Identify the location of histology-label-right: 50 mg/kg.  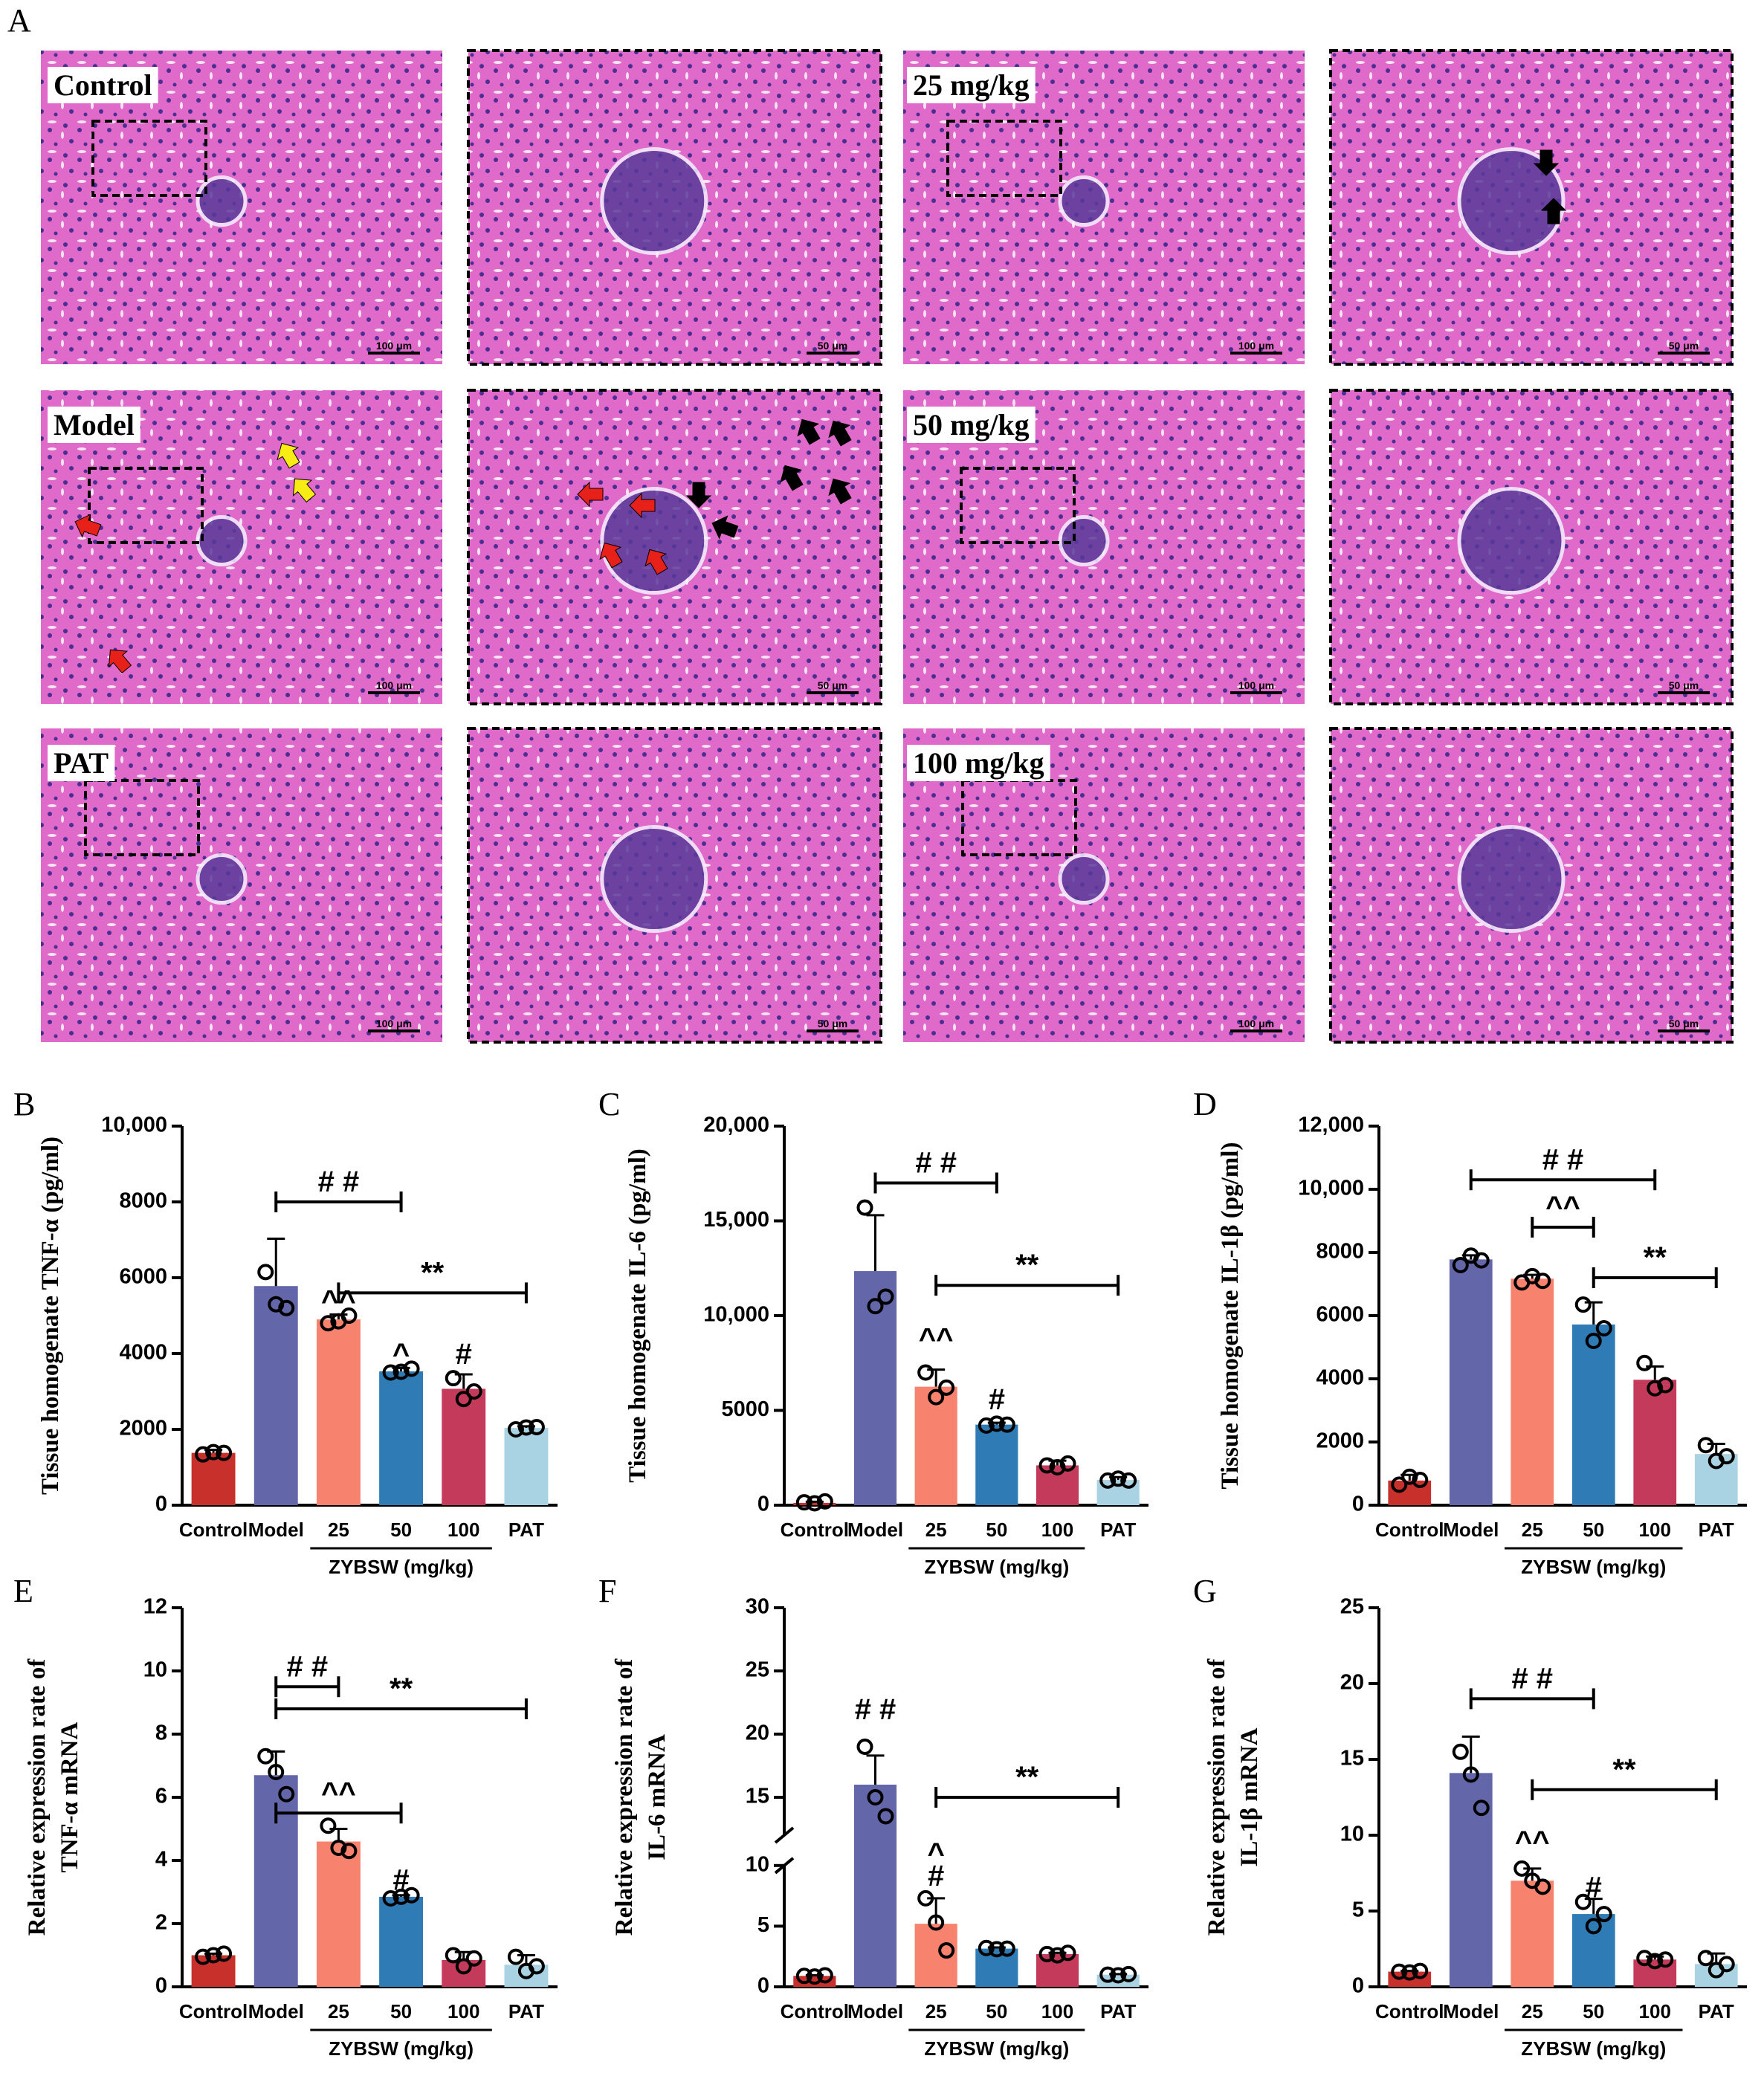
(972, 425).